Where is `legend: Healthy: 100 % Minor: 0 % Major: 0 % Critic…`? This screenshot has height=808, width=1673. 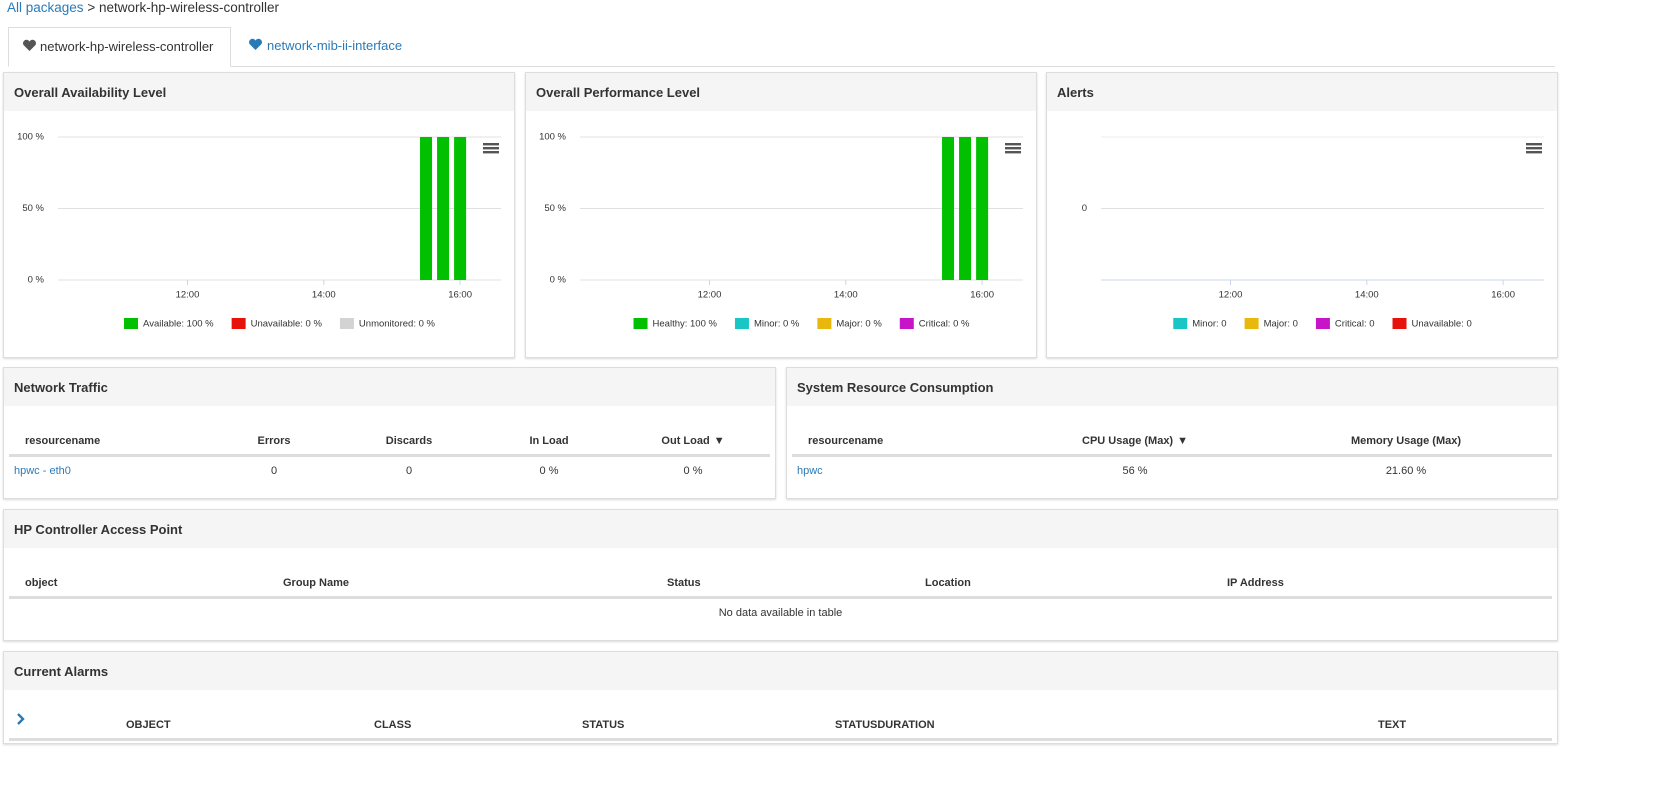 legend: Healthy: 100 % Minor: 0 % Major: 0 % Critic… is located at coordinates (801, 324).